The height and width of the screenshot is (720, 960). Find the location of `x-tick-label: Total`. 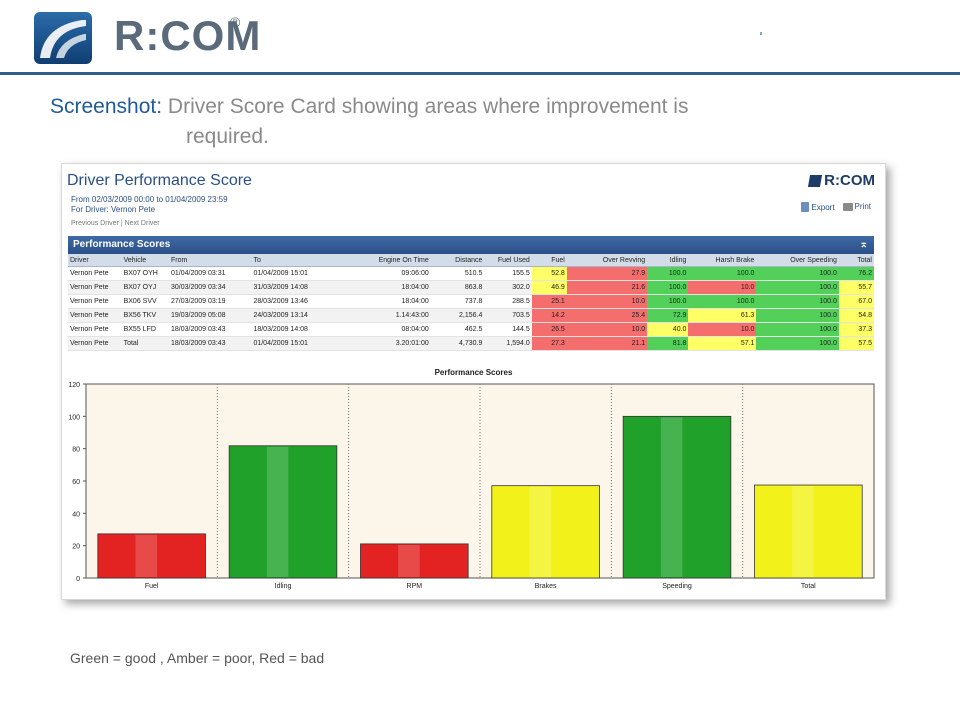

x-tick-label: Total is located at coordinates (808, 586).